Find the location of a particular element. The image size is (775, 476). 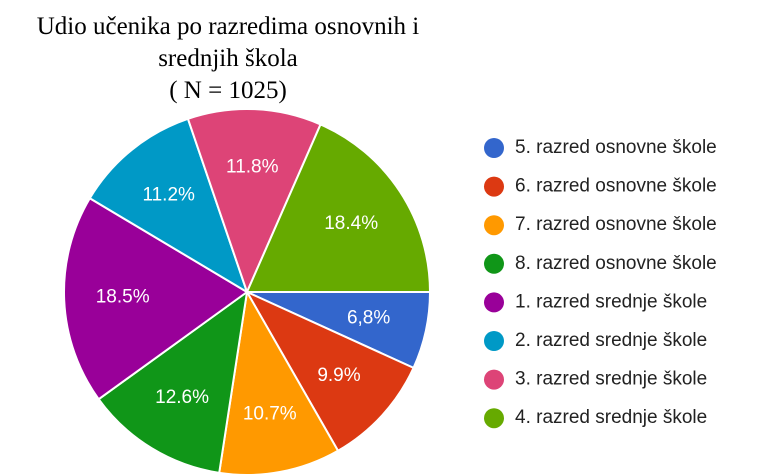

legend-label: 8. razred osnovne škole is located at coordinates (616, 263).